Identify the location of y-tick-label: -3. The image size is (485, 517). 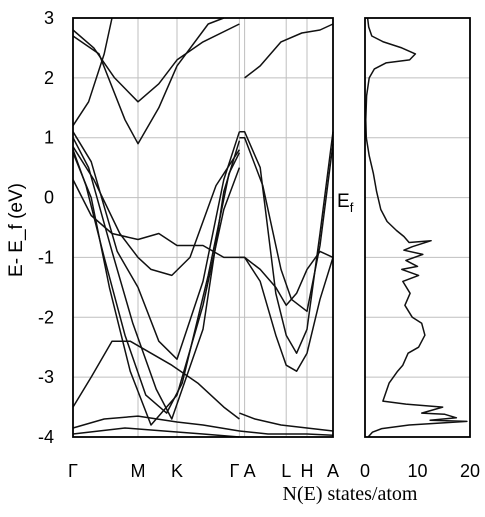
(46, 377).